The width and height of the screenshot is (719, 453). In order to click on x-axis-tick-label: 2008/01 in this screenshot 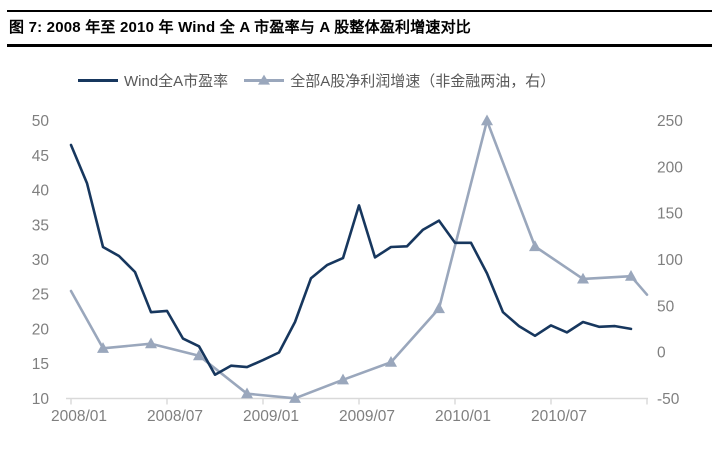, I will do `click(79, 416)`.